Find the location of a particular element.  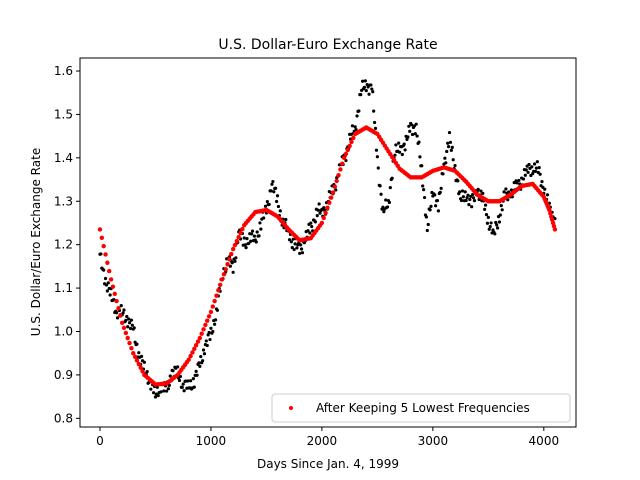

legend-entry: After Keeping 5 Lowest Frequencies is located at coordinates (423, 408).